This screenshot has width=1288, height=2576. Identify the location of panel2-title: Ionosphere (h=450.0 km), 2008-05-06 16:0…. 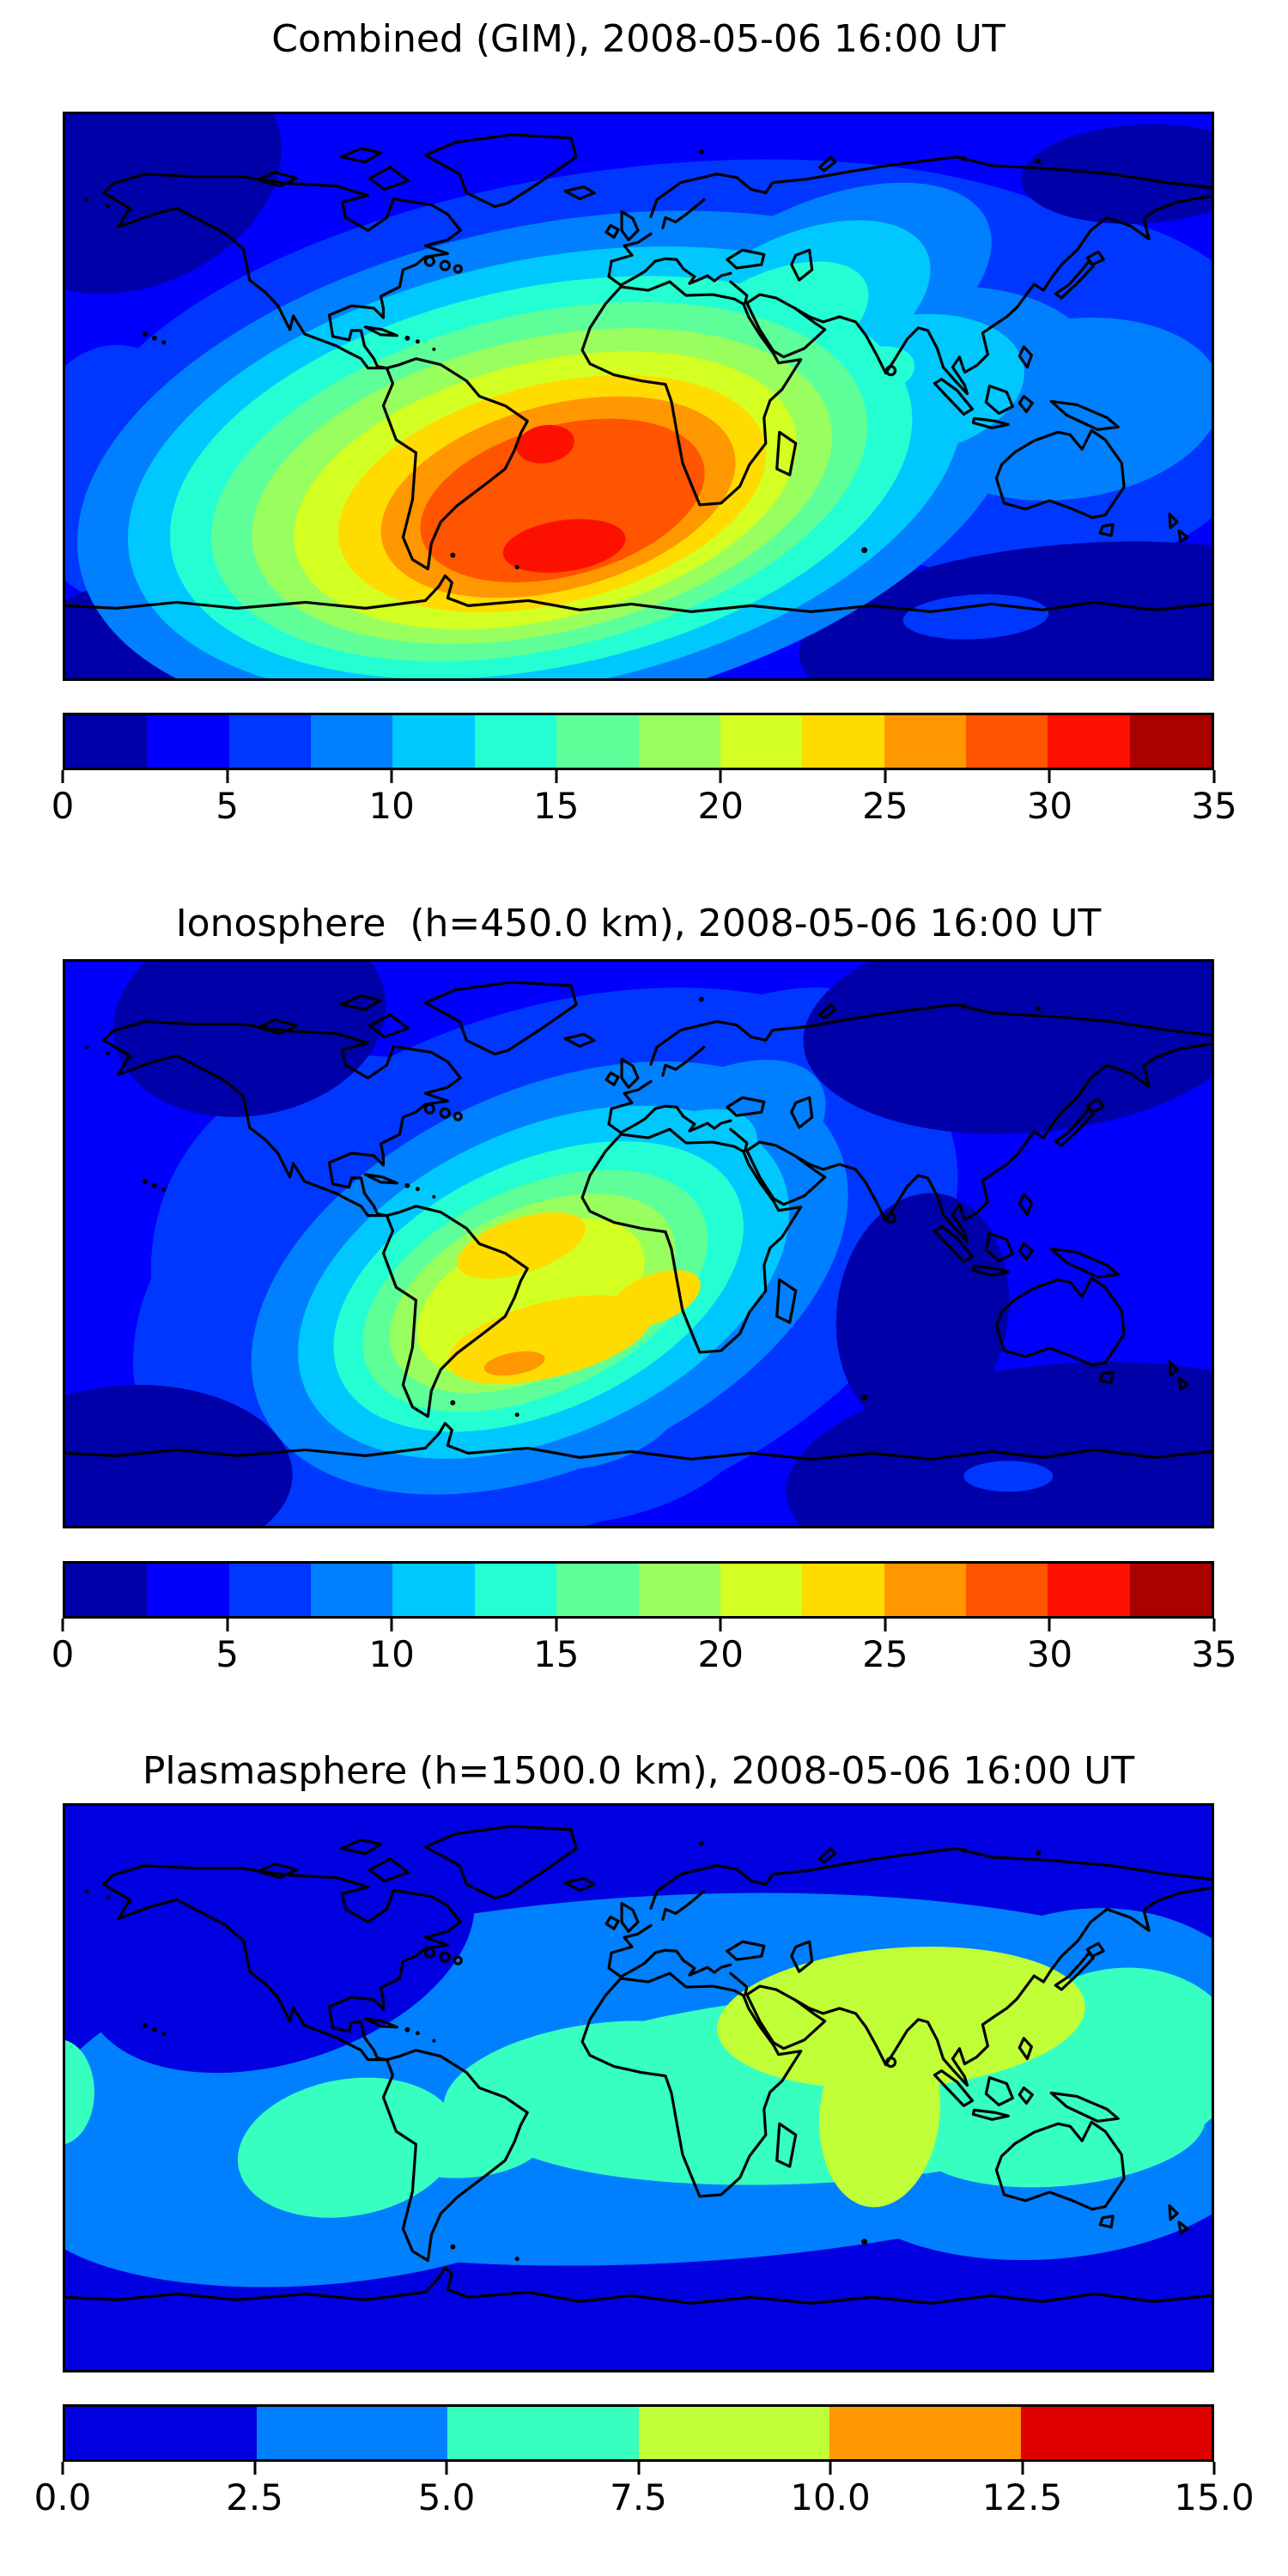
(638, 924).